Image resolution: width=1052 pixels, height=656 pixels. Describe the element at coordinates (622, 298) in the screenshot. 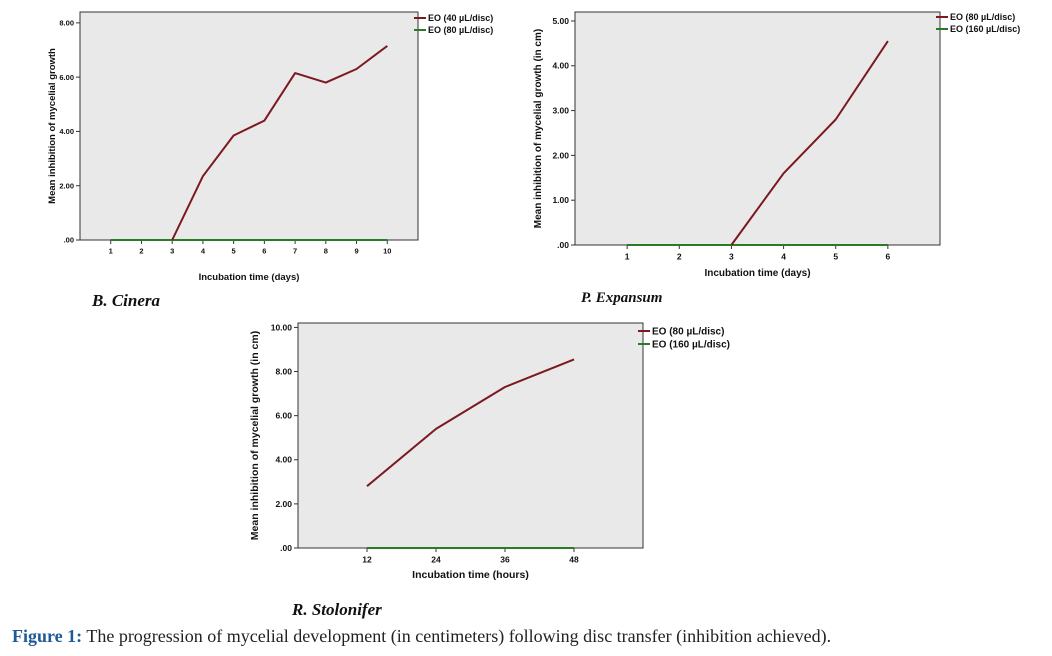

I see `caption-p-expansum: P. Expansum` at that location.